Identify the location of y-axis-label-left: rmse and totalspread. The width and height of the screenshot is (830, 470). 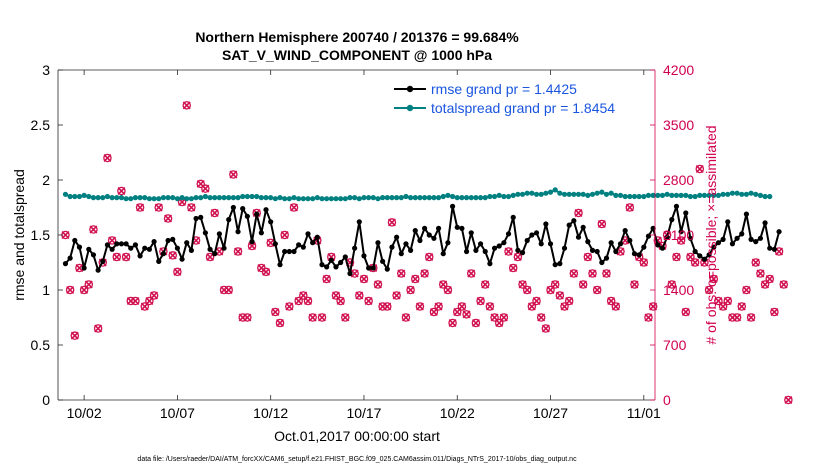
(19, 235).